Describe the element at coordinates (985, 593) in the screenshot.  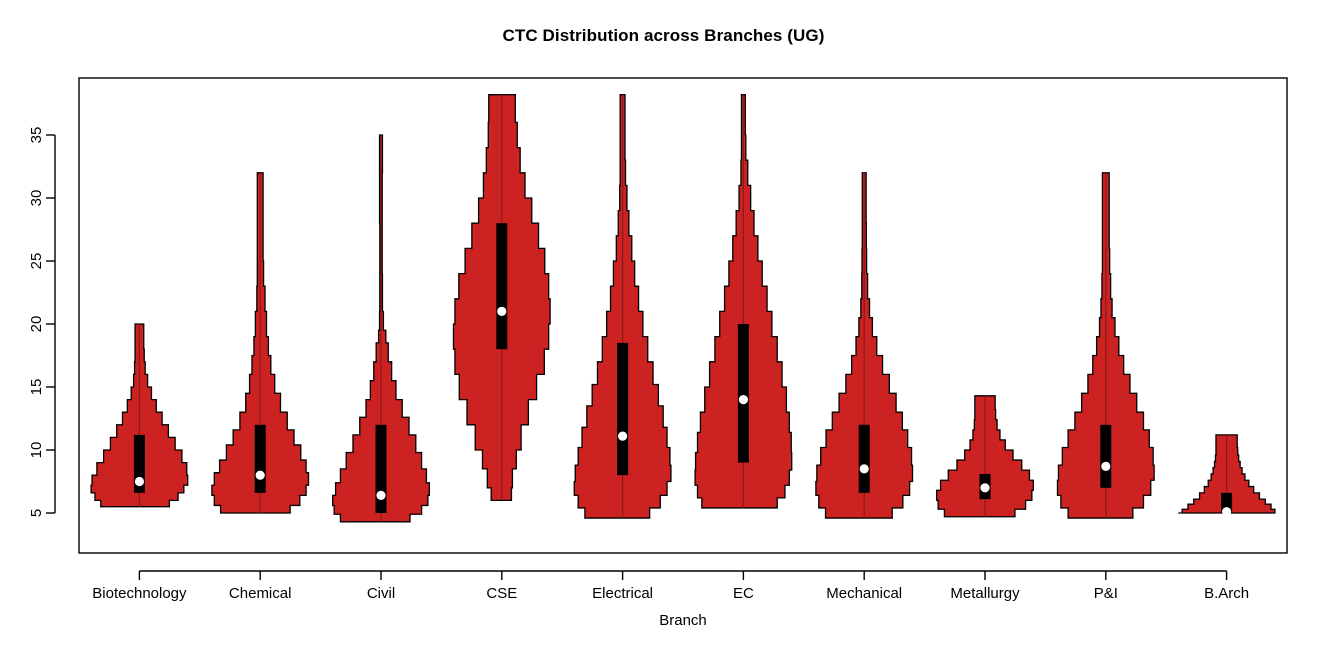
I see `x-tick-label-metallurgy: Metallurgy` at that location.